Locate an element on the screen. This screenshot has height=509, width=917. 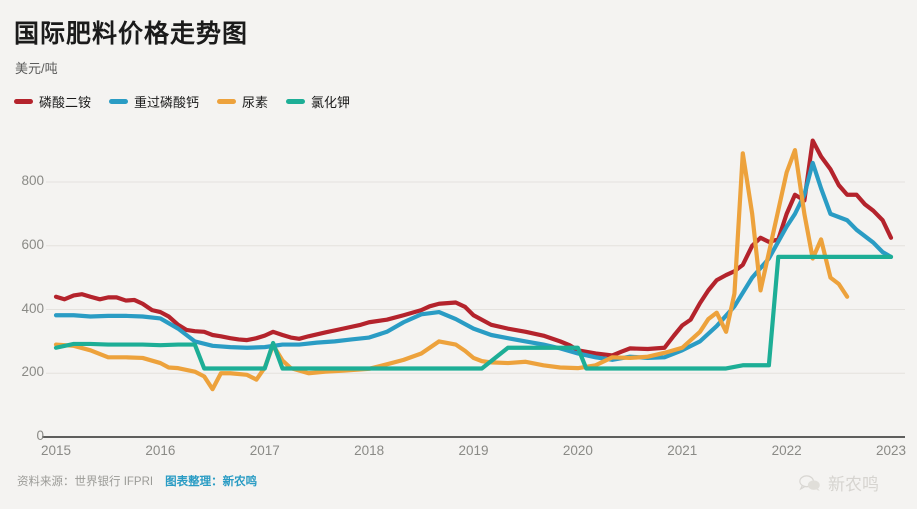
watermark: 新农鸣 is located at coordinates (839, 482).